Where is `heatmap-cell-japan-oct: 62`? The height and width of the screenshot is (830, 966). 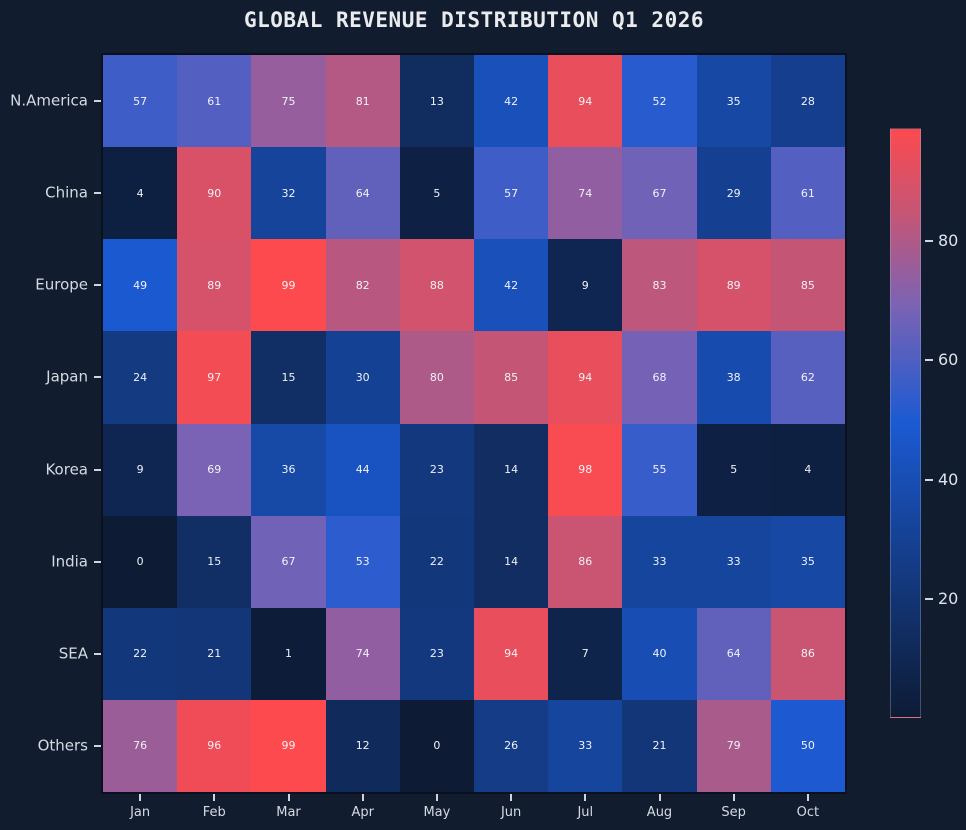 heatmap-cell-japan-oct: 62 is located at coordinates (807, 377).